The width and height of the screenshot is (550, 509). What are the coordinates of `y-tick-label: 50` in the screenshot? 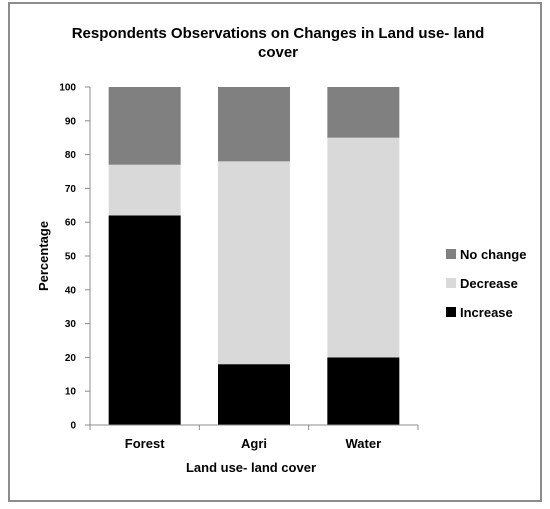 It's located at (71, 257).